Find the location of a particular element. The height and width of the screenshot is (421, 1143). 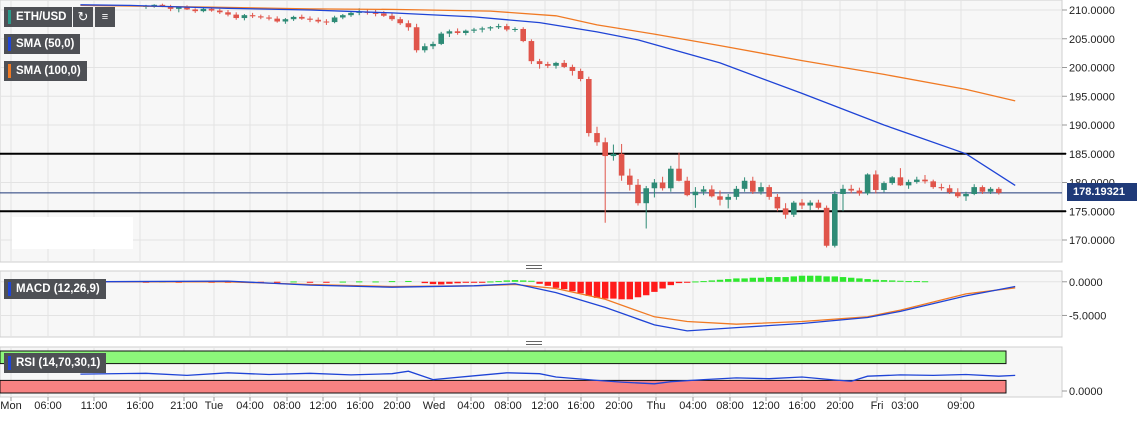

sma100-color-bar is located at coordinates (9, 71).